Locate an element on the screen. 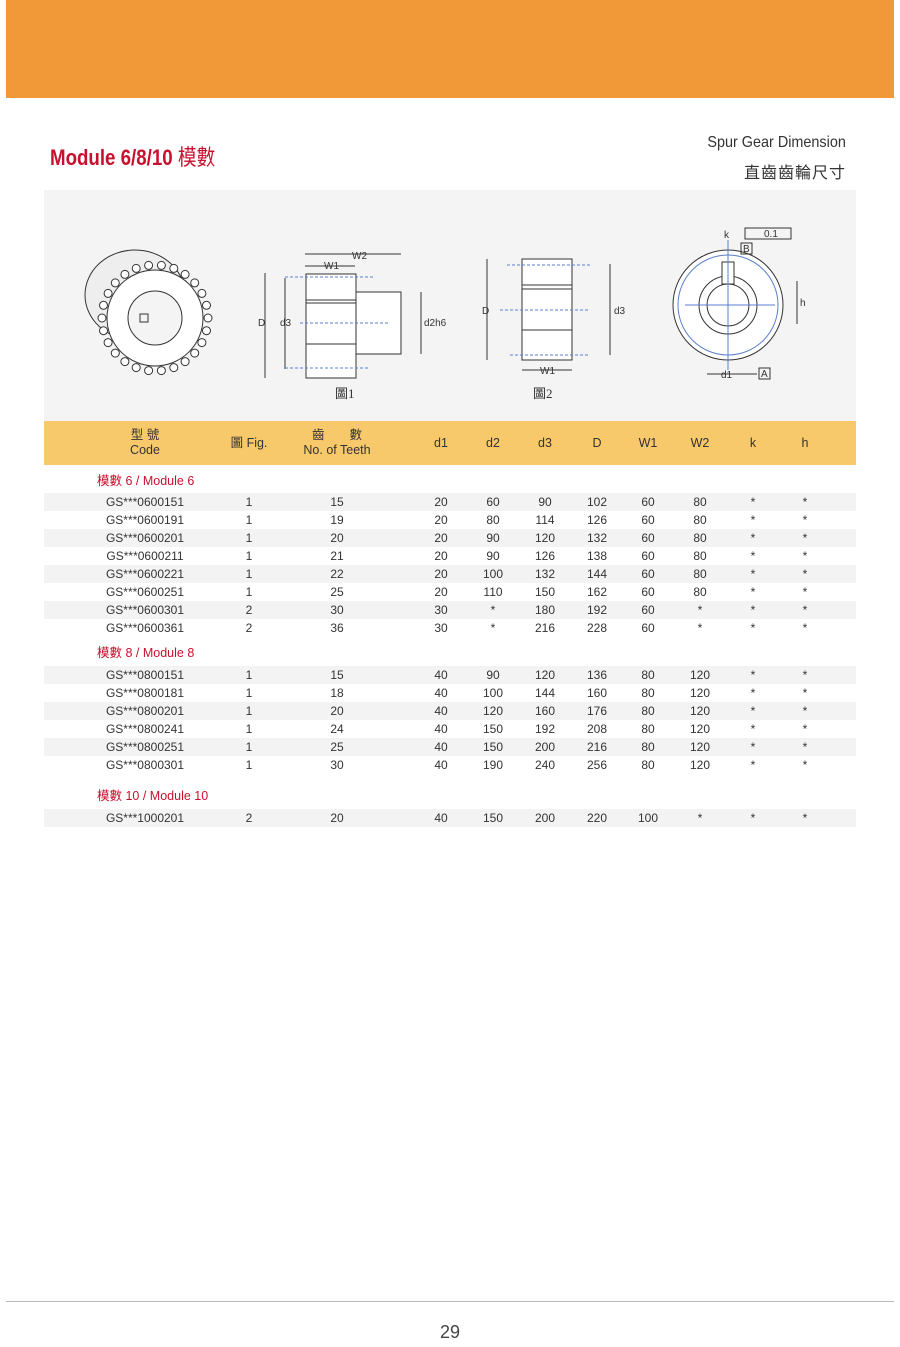 The height and width of the screenshot is (1347, 900). table-cell: 160 is located at coordinates (545, 711).